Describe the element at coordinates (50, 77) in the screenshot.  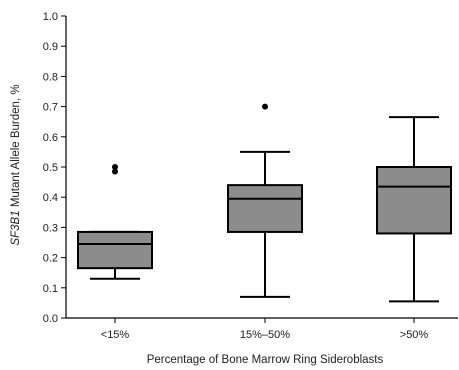
I see `y-tick-label: 0.8` at that location.